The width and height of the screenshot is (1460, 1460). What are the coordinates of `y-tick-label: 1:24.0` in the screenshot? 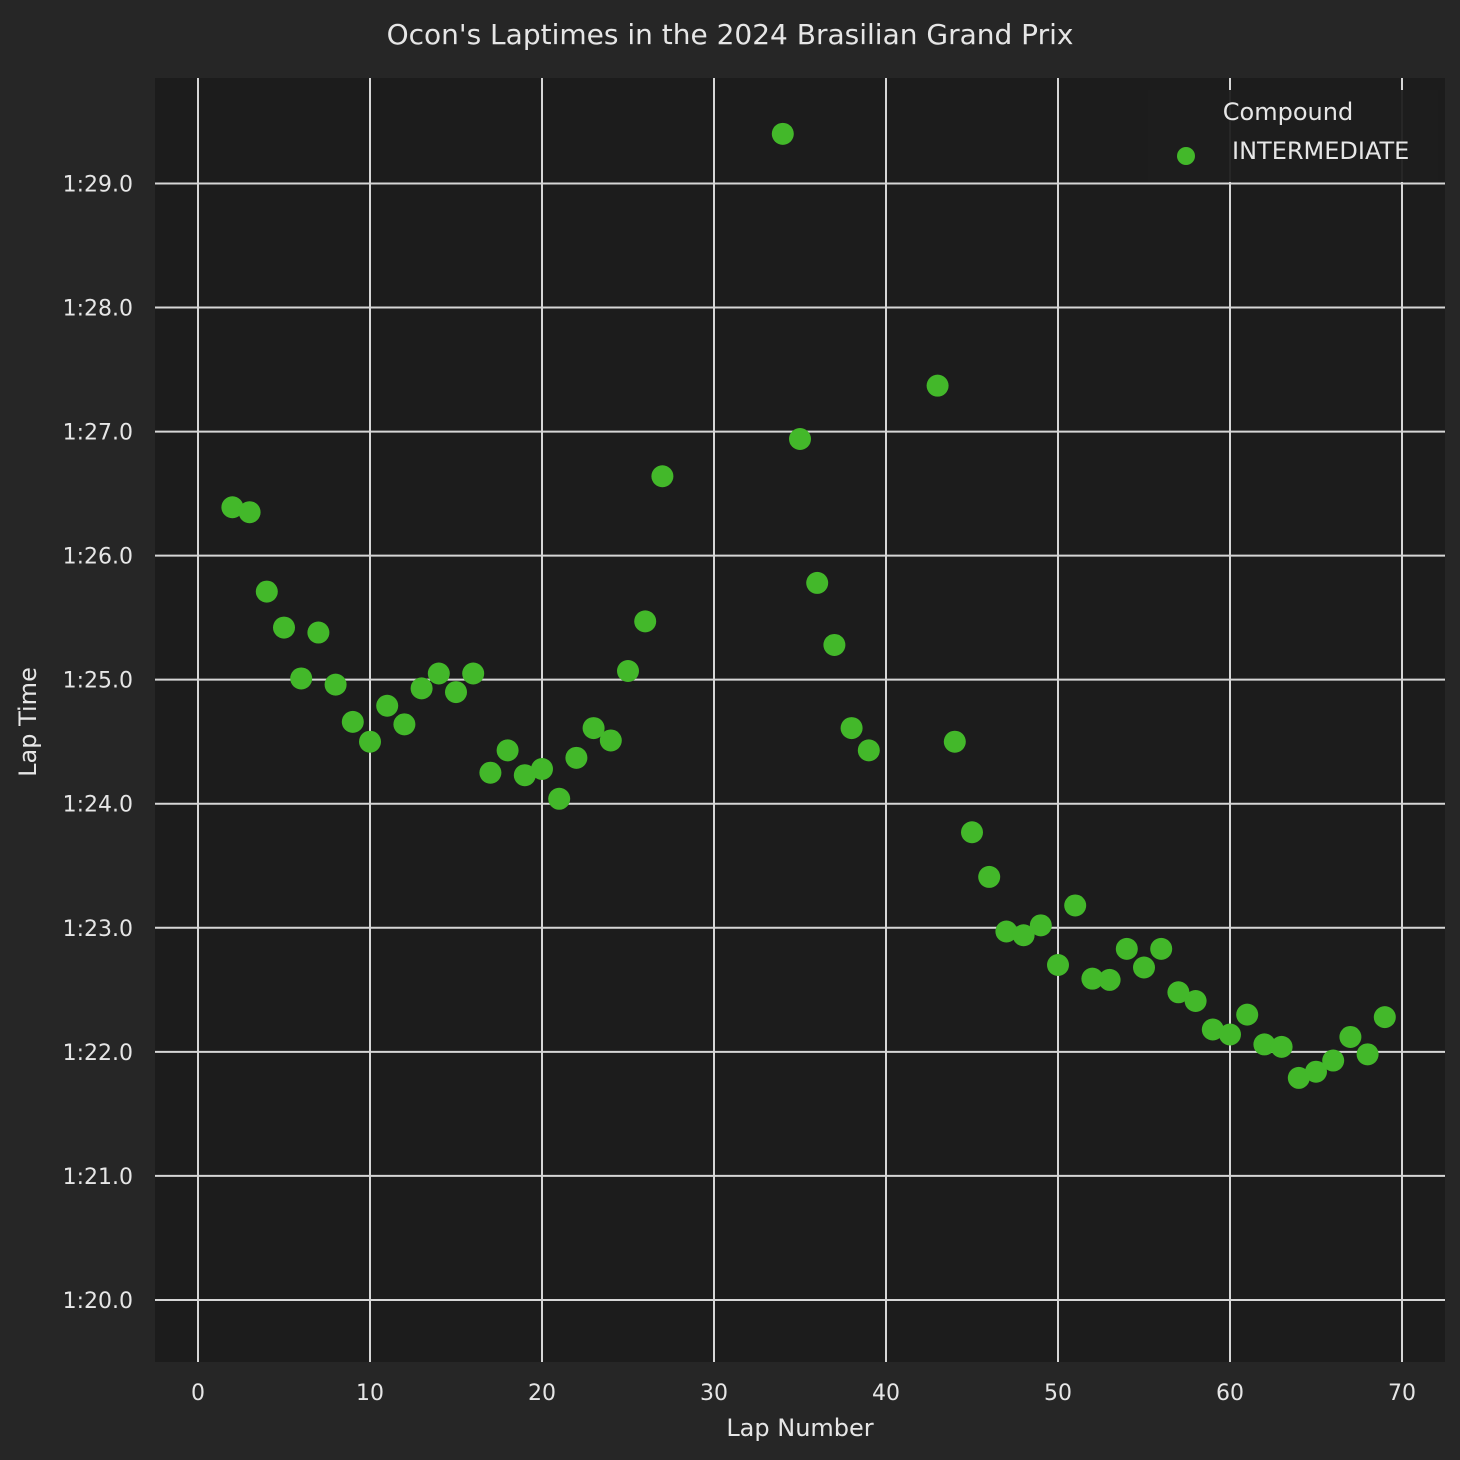 It's located at (98, 805).